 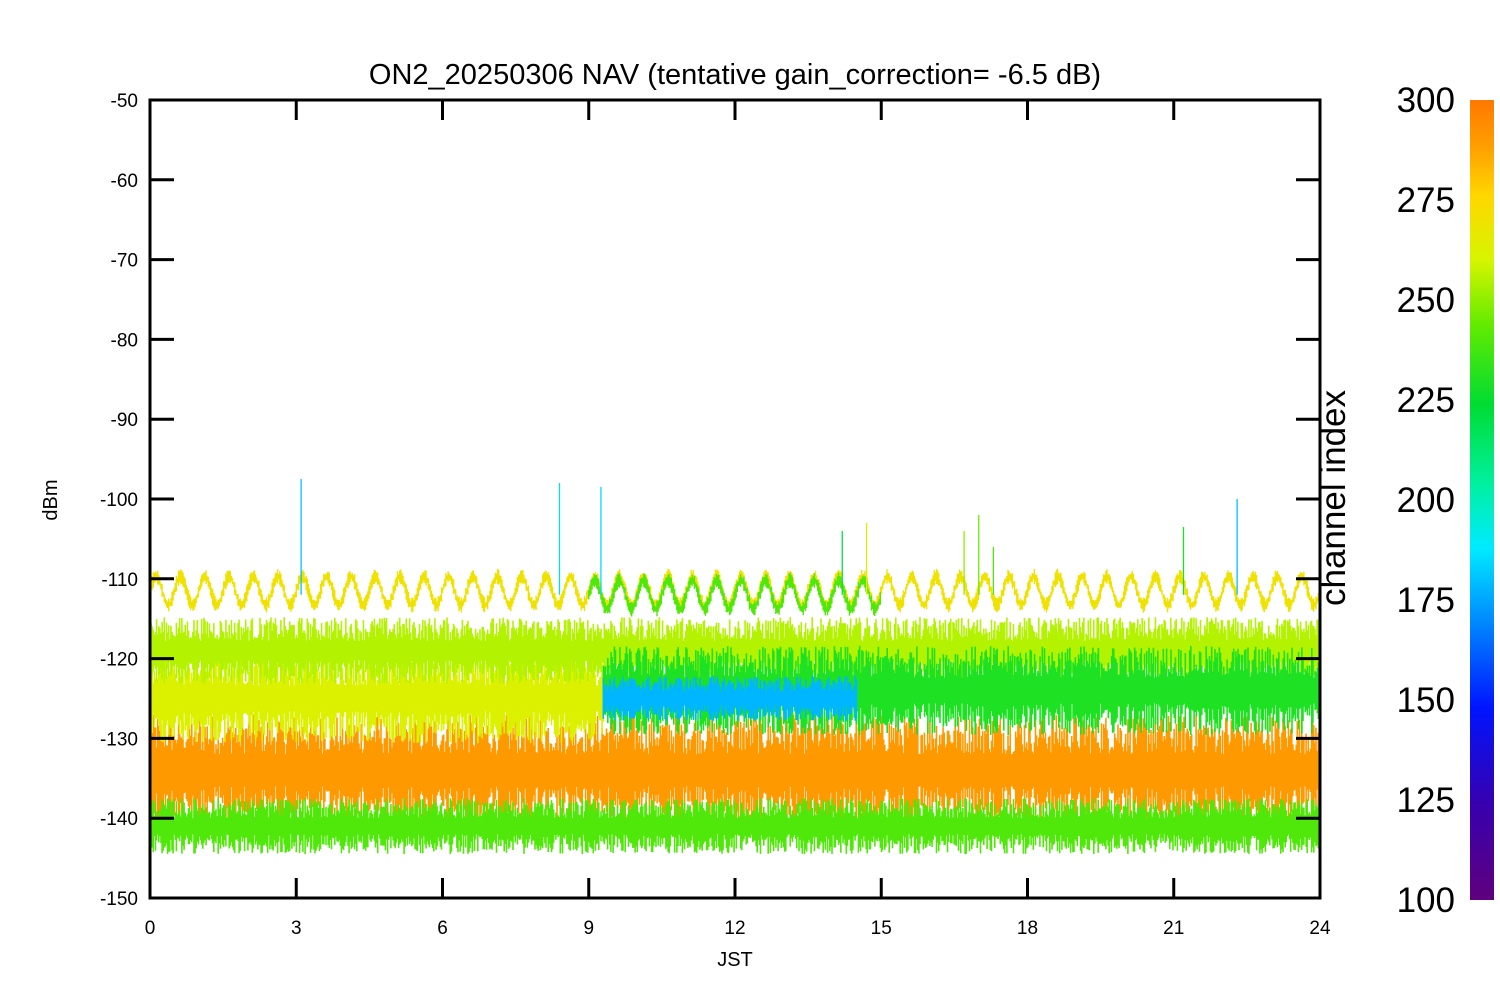 What do you see at coordinates (735, 960) in the screenshot?
I see `x-axis-label: JST` at bounding box center [735, 960].